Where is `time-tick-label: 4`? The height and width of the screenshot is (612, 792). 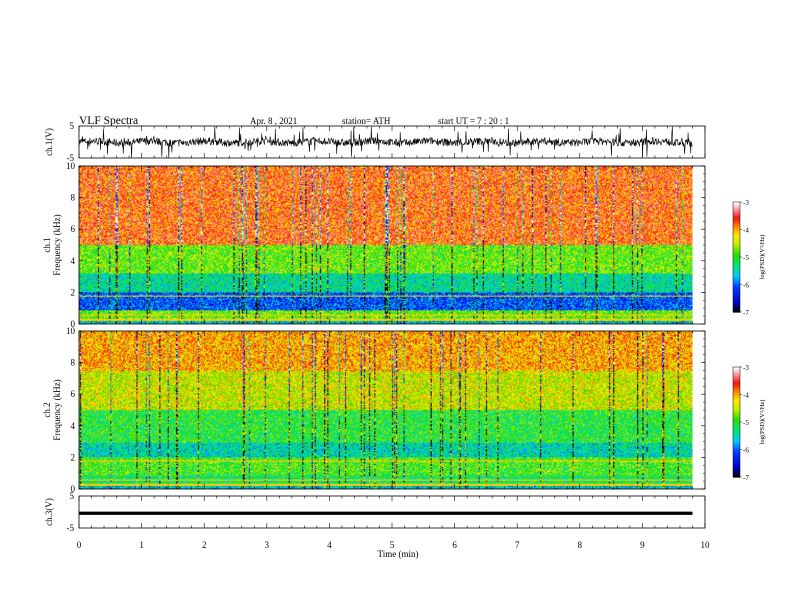
time-tick-label: 4 is located at coordinates (329, 545).